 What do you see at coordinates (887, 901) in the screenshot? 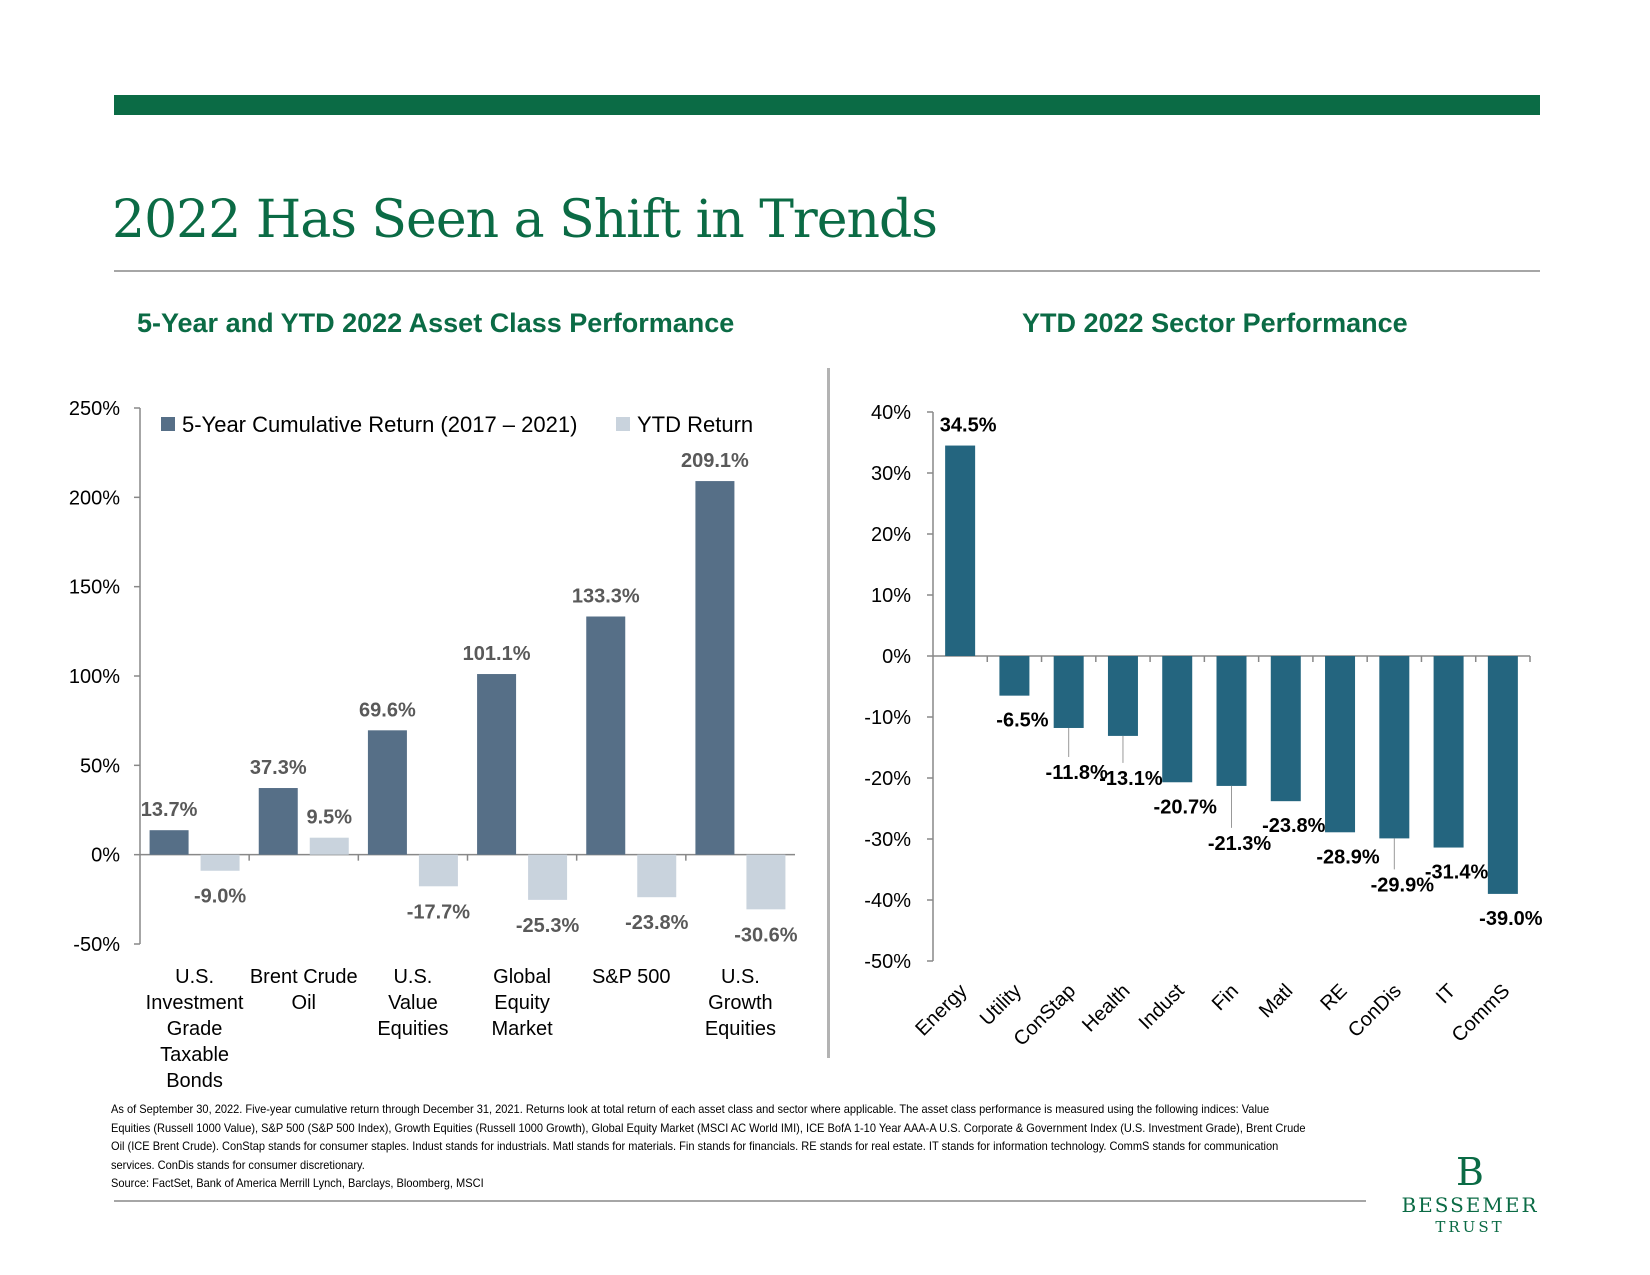
I see `sector-y-tick-label: -40%` at bounding box center [887, 901].